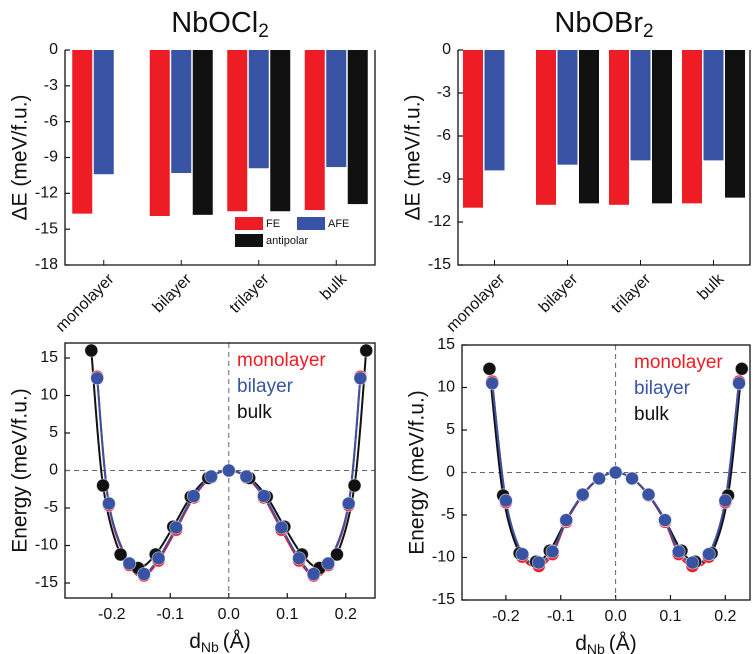 This screenshot has width=753, height=654. What do you see at coordinates (338, 224) in the screenshot?
I see `legend-label: AFE` at bounding box center [338, 224].